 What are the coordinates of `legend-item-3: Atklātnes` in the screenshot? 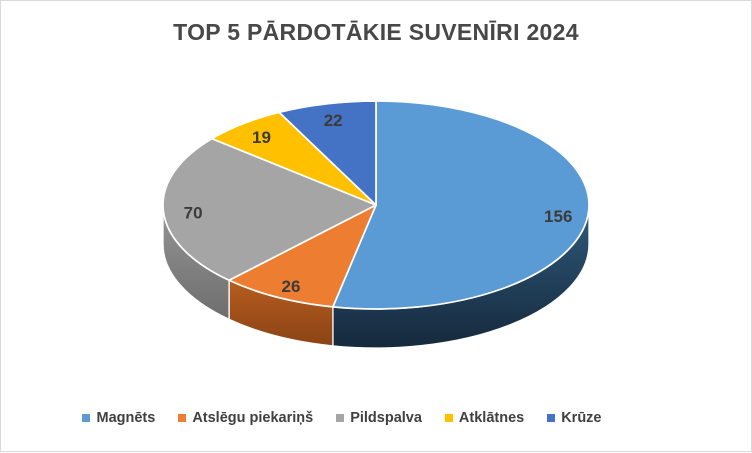 It's located at (484, 418).